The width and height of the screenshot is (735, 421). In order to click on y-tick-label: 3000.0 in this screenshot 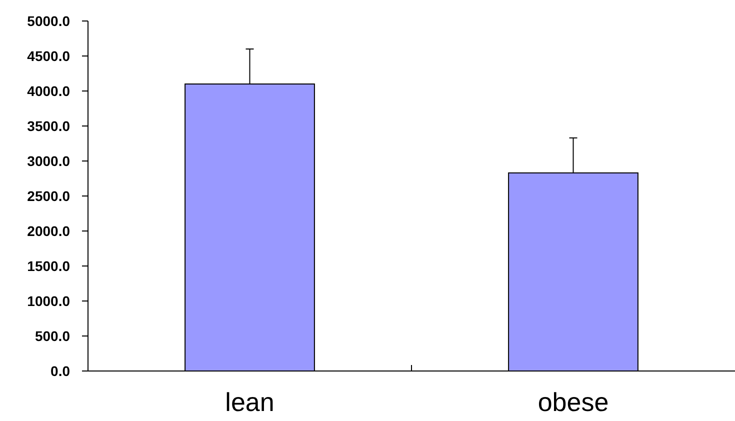, I will do `click(48, 160)`.